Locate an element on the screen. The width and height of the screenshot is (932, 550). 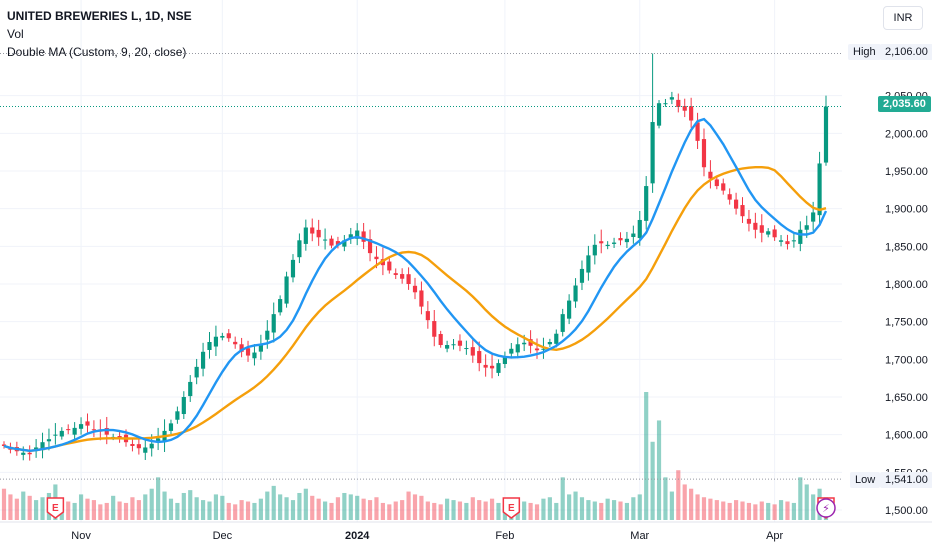
low-value: 1,541.00 is located at coordinates (906, 480).